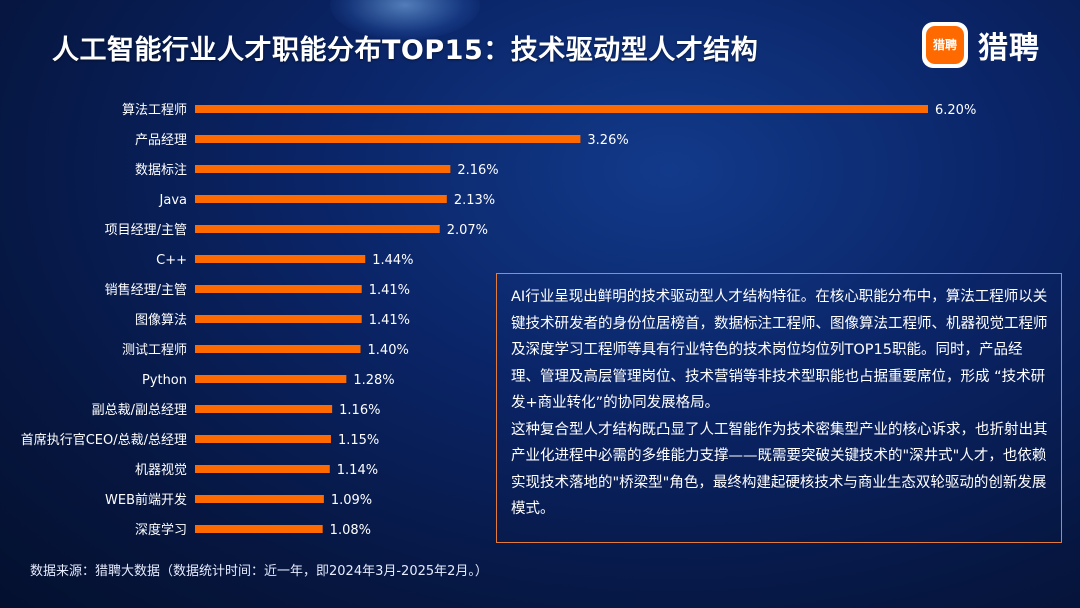  Describe the element at coordinates (358, 440) in the screenshot. I see `value-label: 1.15%` at that location.